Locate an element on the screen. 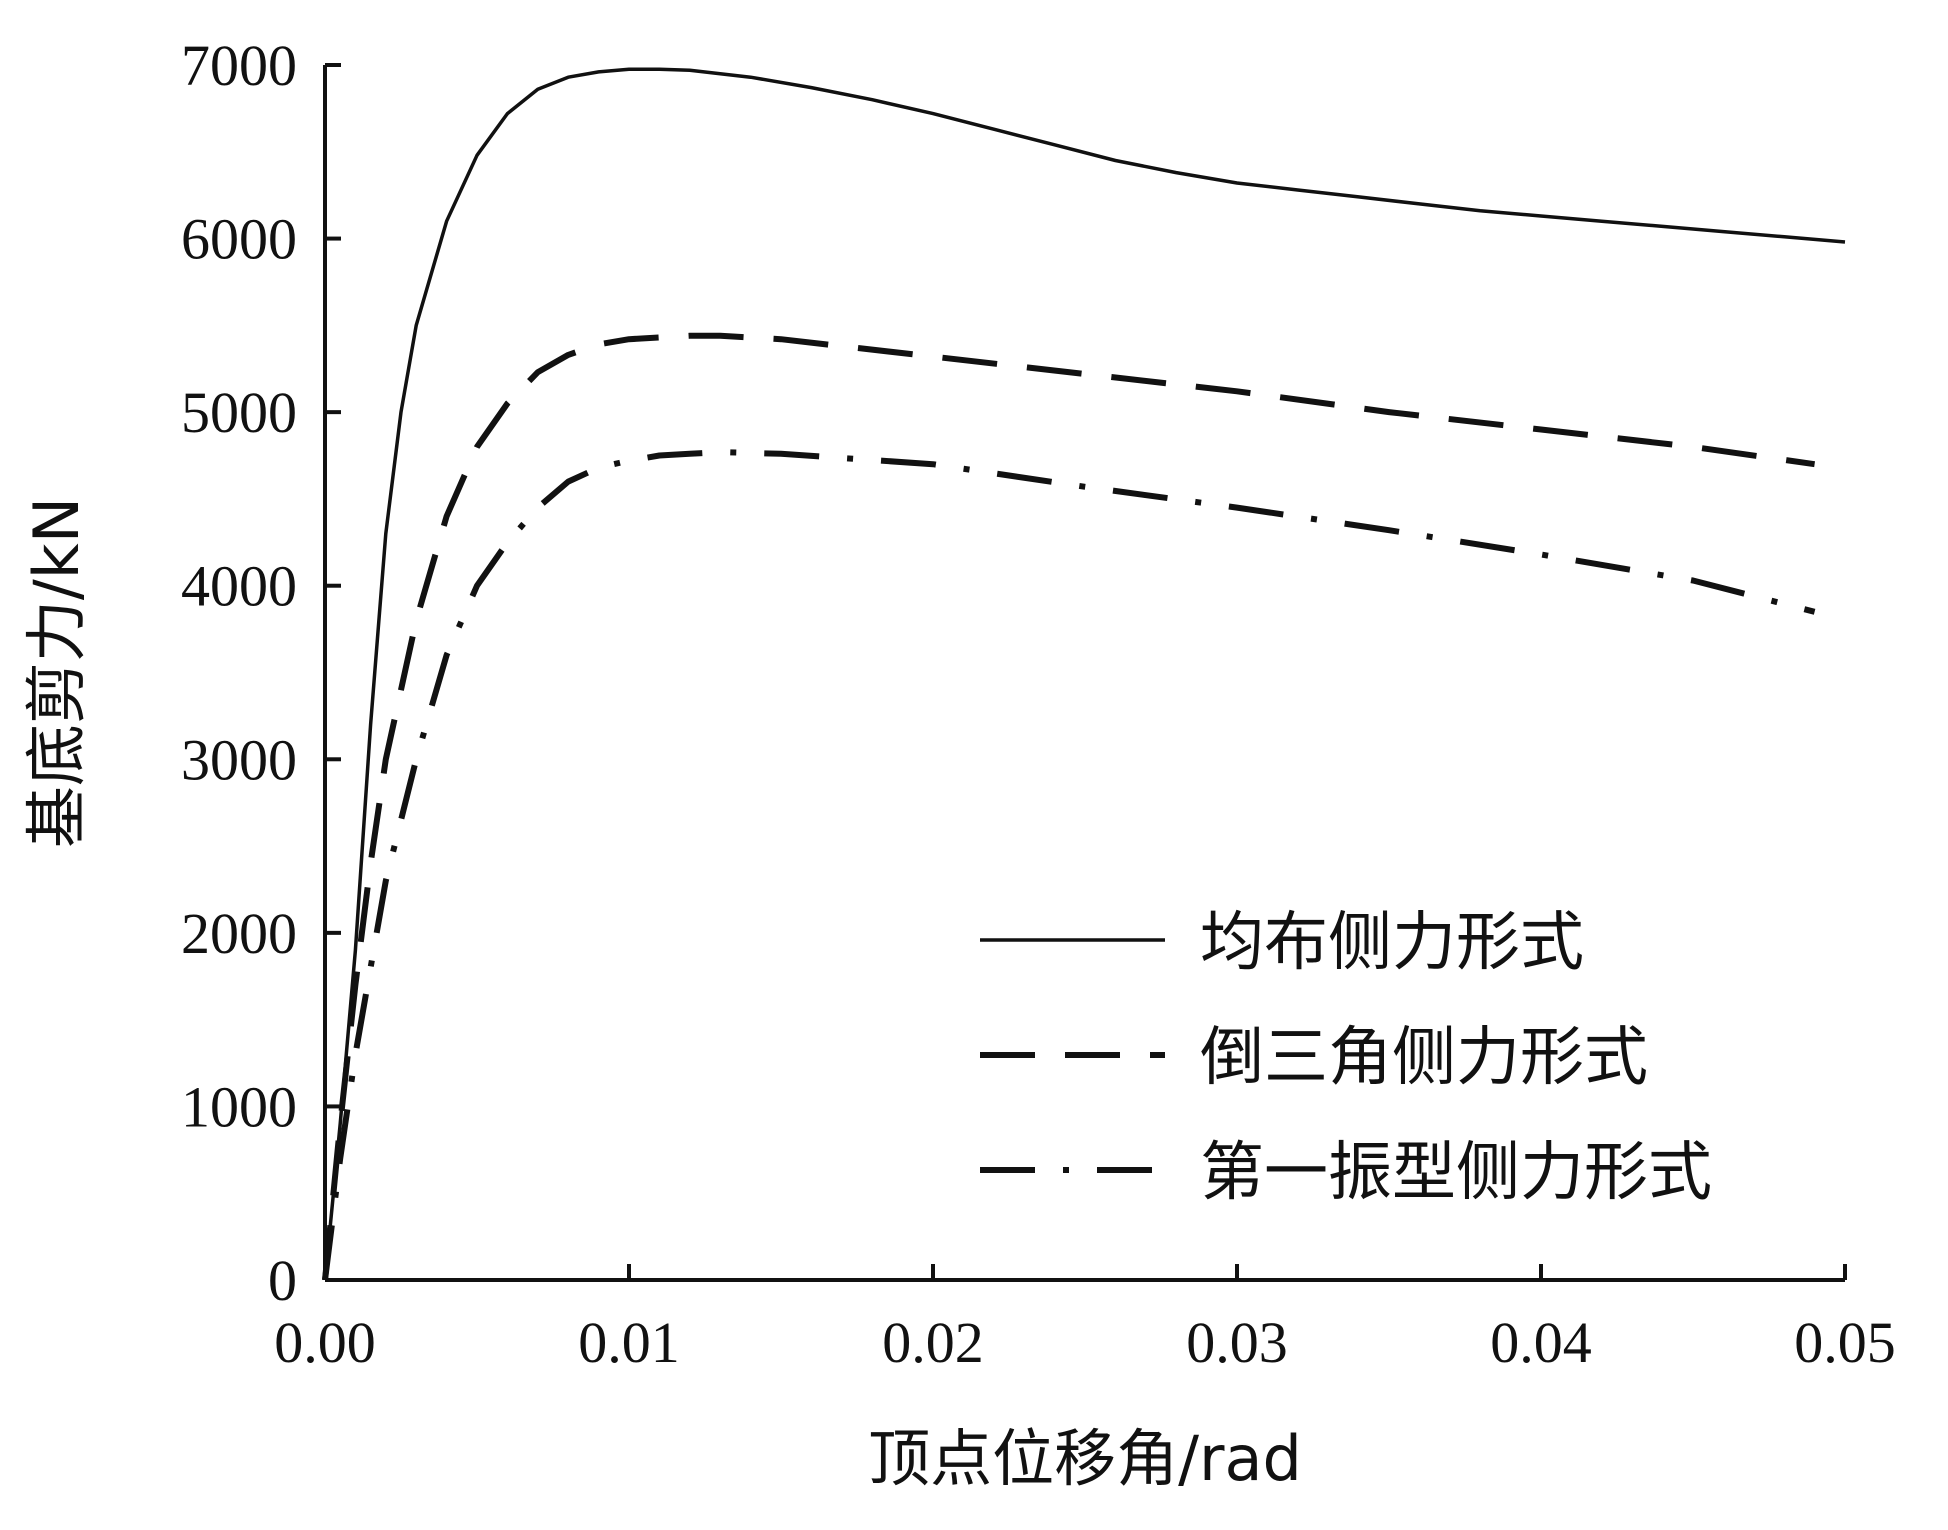  y-tick-label: 3000 is located at coordinates (239, 759).